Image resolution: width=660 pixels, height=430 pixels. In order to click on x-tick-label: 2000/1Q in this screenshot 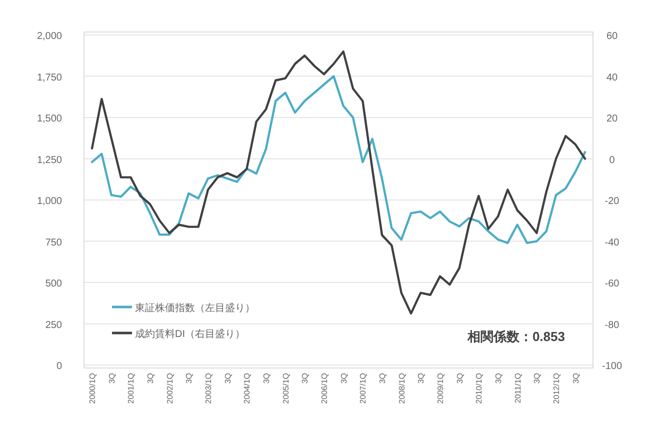, I will do `click(92, 388)`.